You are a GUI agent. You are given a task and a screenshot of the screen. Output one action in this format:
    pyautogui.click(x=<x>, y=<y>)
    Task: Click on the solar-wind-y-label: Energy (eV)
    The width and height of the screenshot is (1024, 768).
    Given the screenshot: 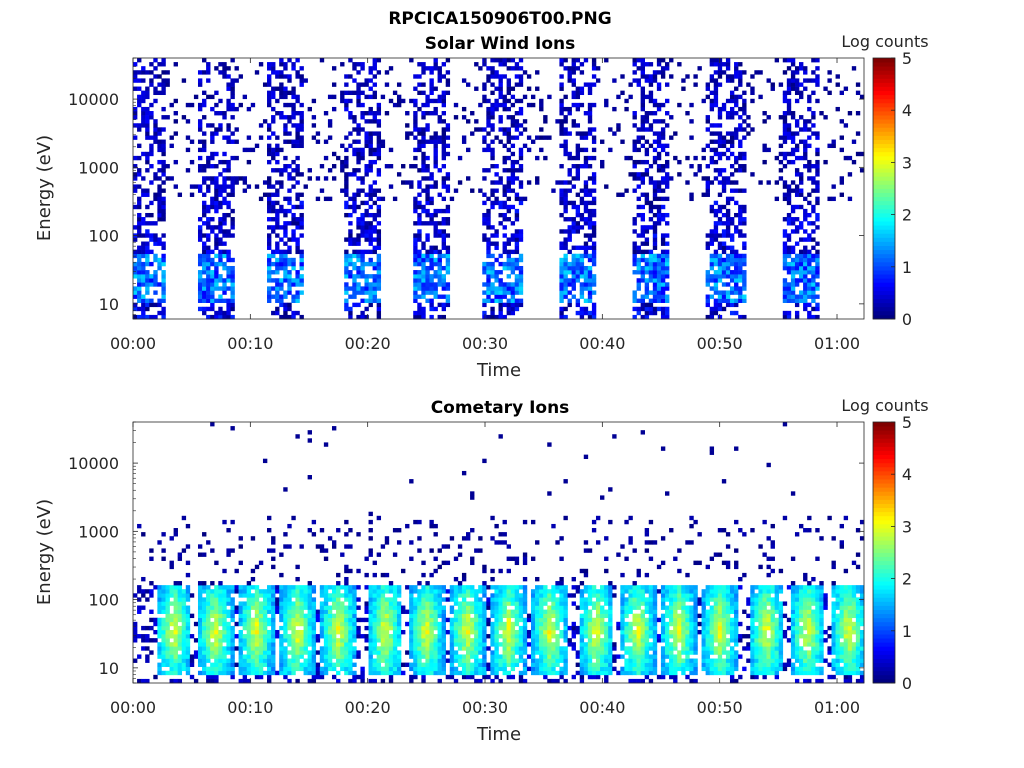 What is the action you would take?
    pyautogui.click(x=44, y=188)
    